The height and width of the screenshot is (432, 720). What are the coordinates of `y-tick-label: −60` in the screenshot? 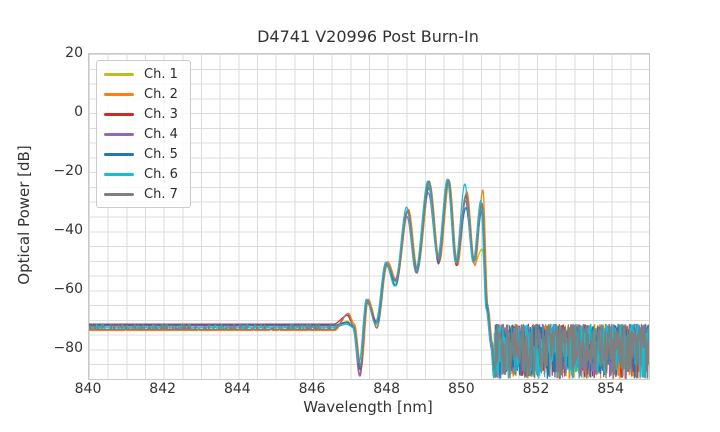 It's located at (68, 289).